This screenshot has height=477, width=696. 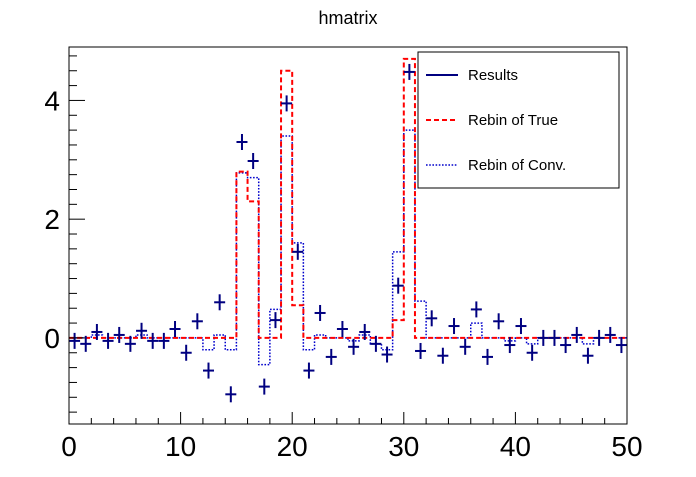 I want to click on x-tick-label: 30, so click(x=403, y=446).